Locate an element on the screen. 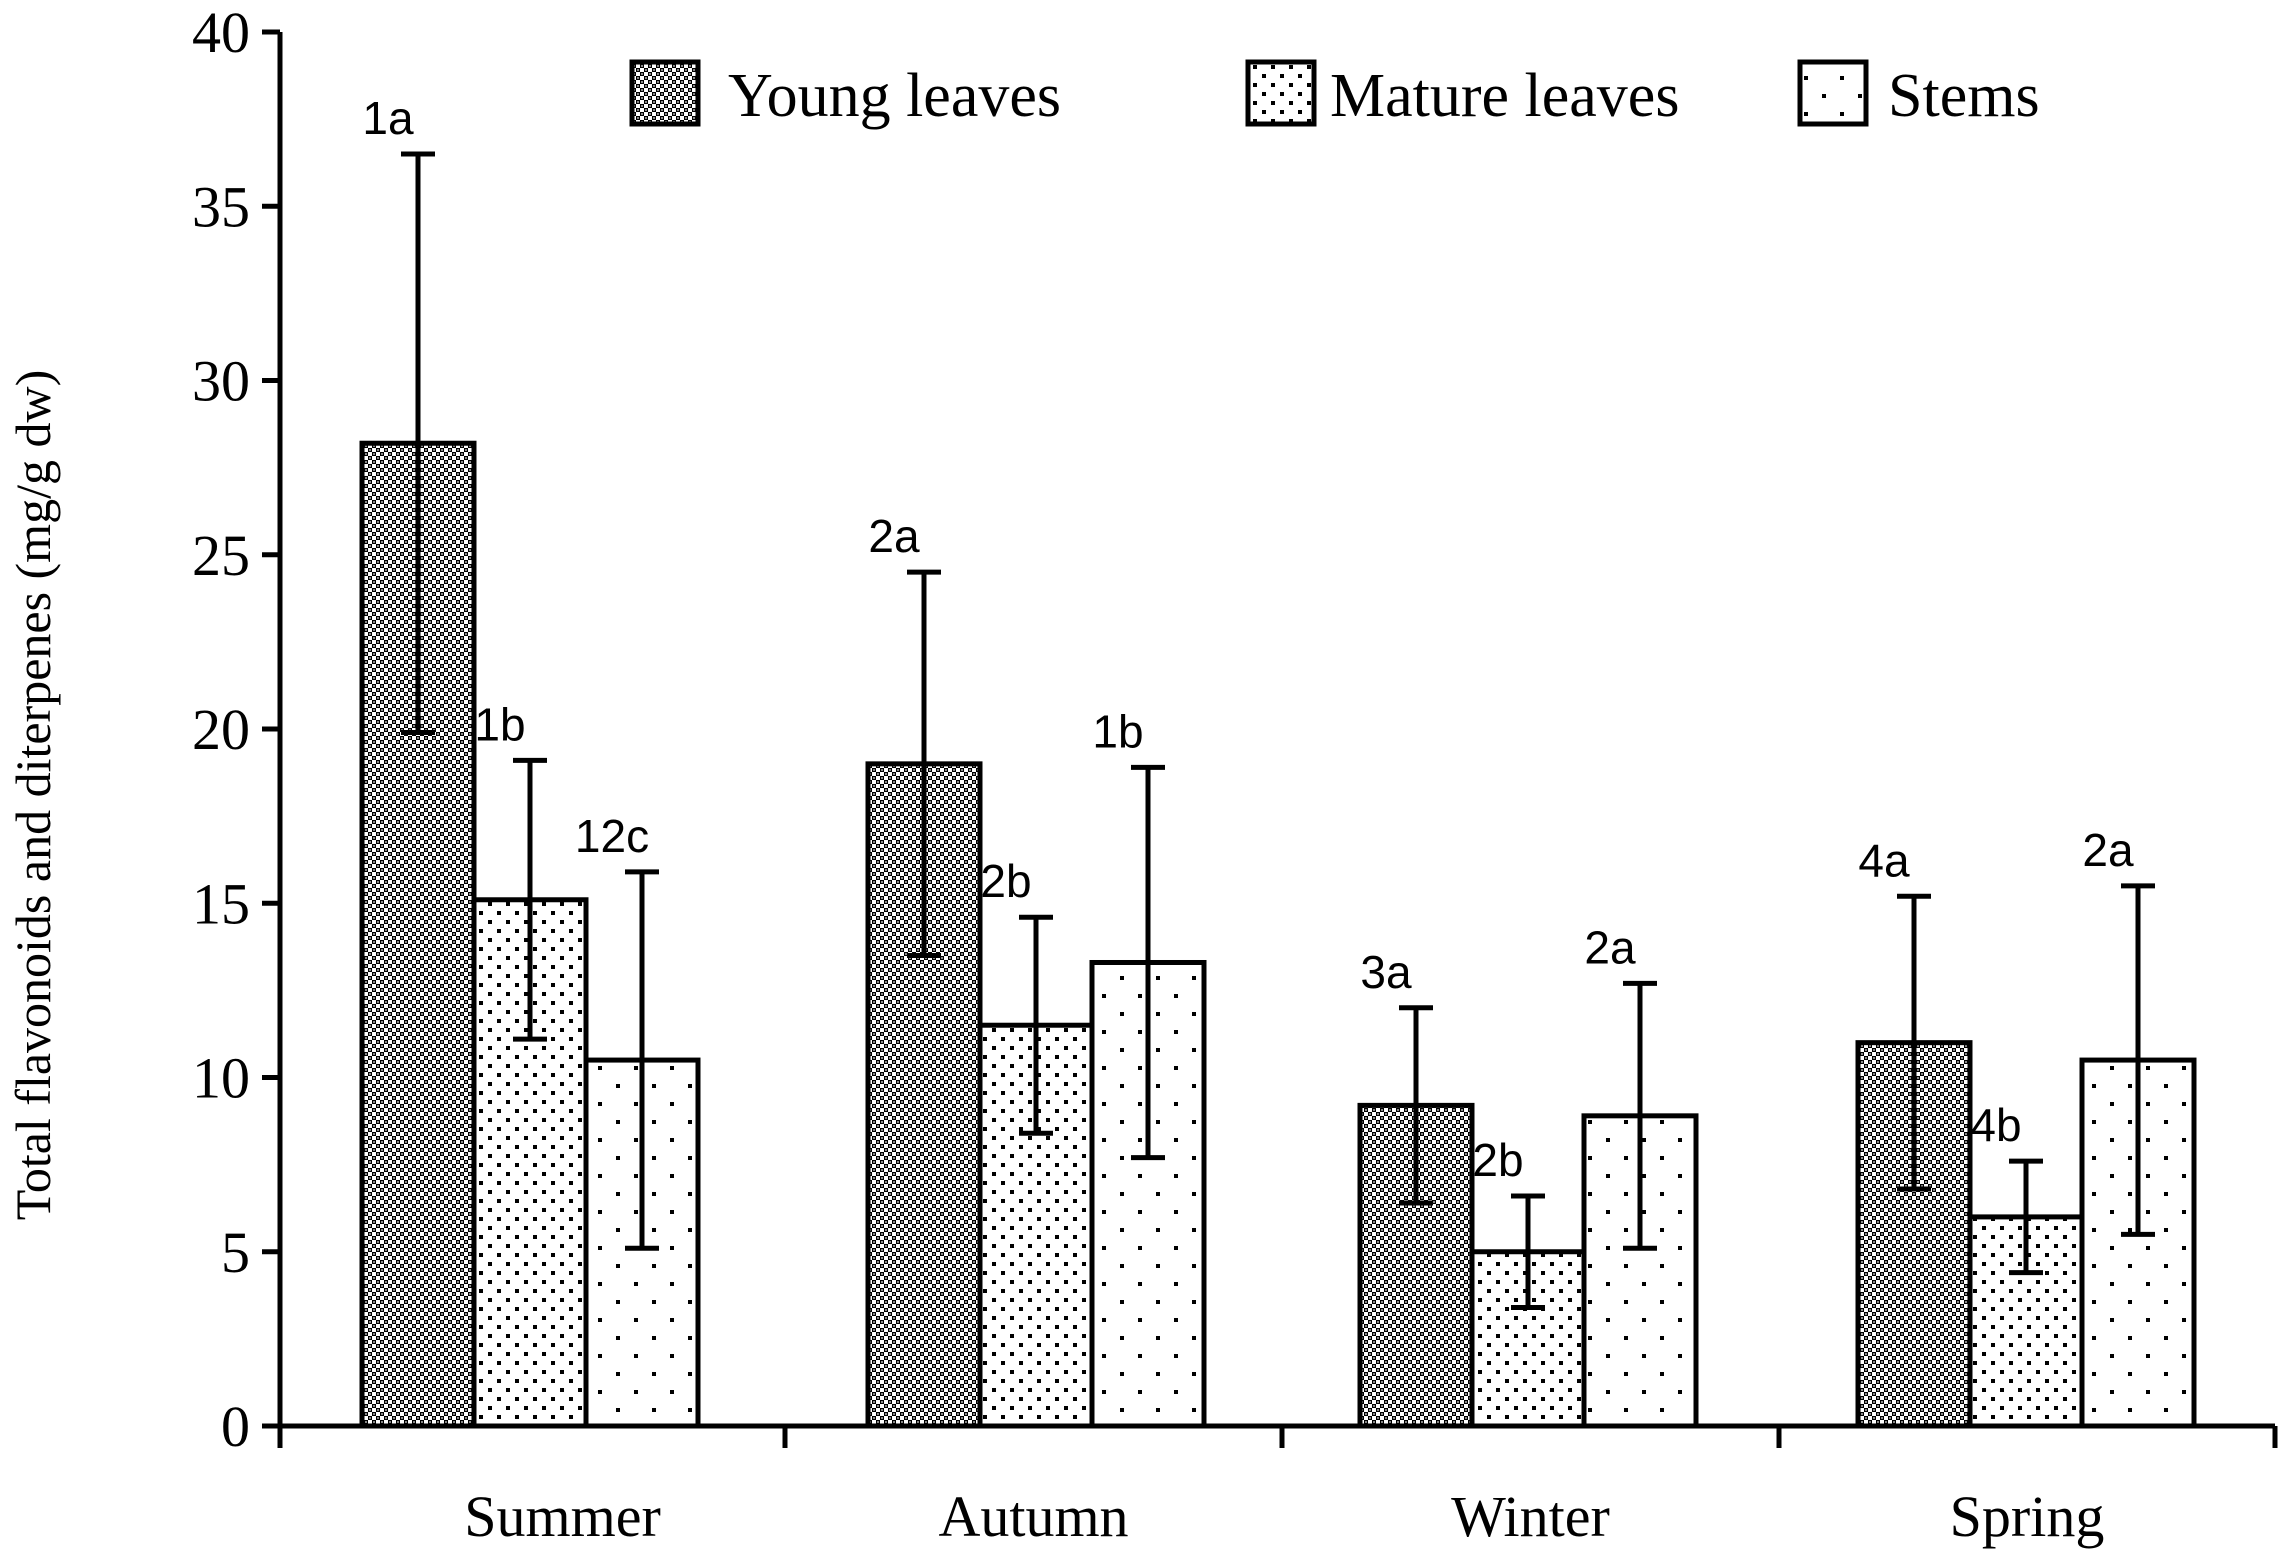 This screenshot has width=2283, height=1558. data-label: 3a is located at coordinates (1386, 972).